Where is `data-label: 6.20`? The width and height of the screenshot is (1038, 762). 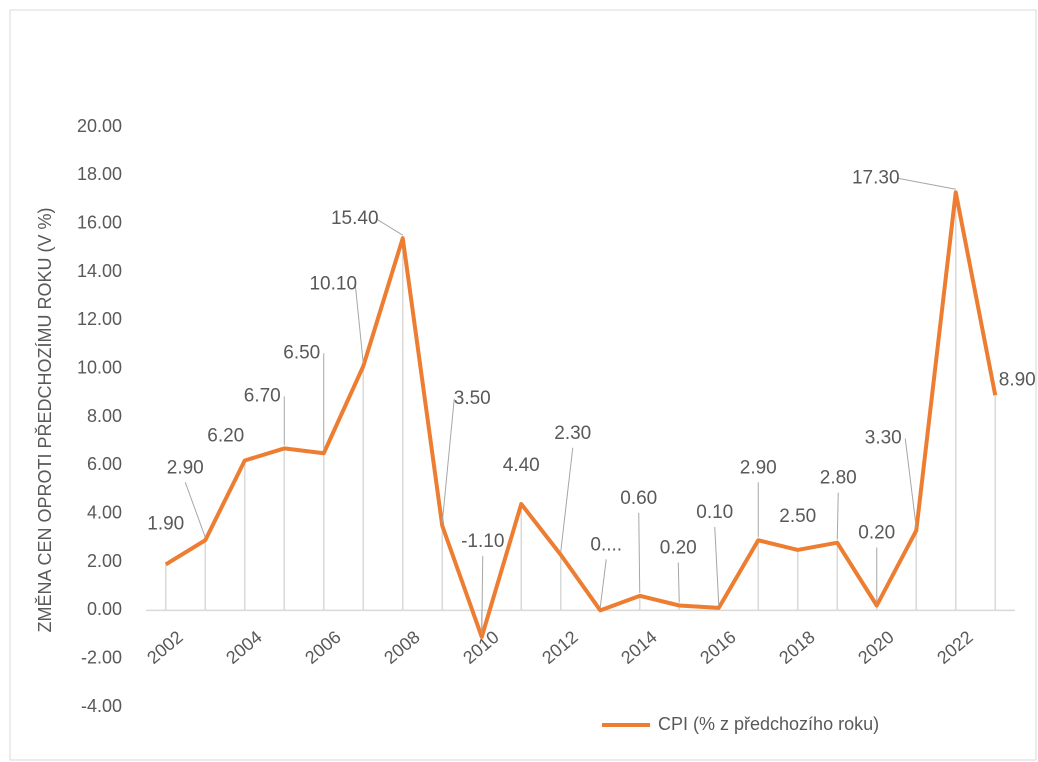 data-label: 6.20 is located at coordinates (225, 436).